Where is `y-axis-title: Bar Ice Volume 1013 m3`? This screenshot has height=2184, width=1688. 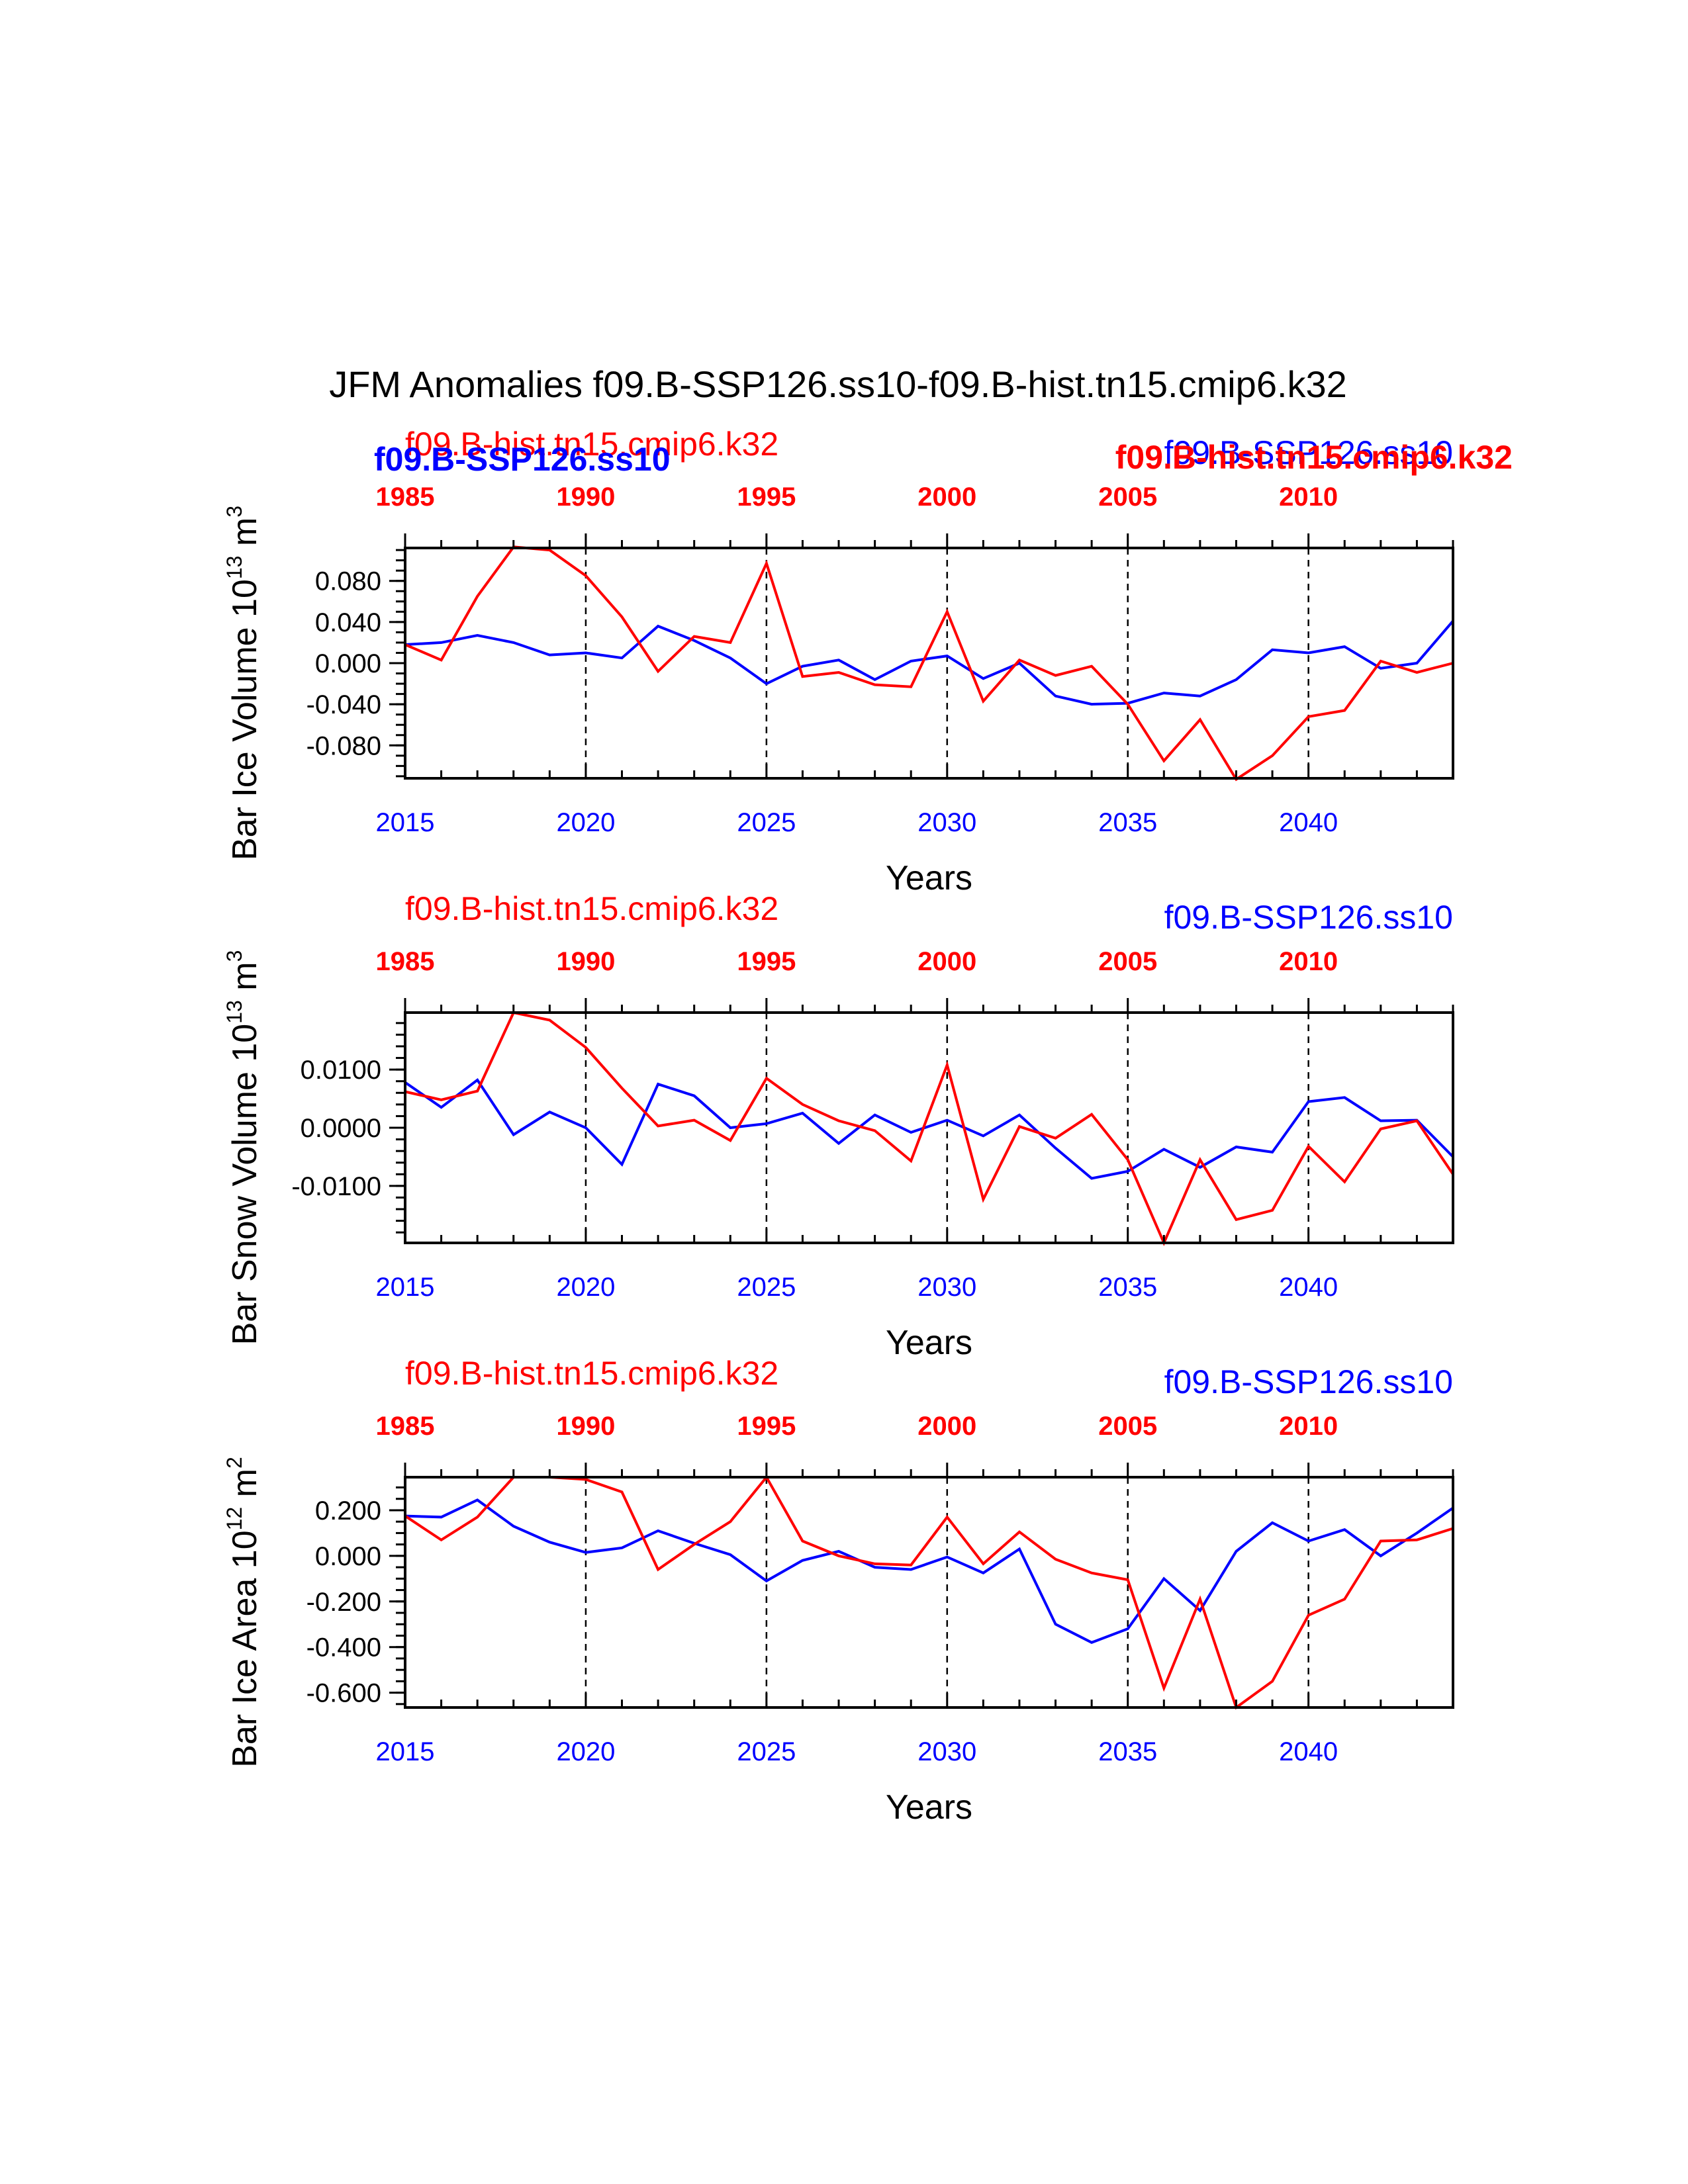 y-axis-title: Bar Ice Volume 1013 m3 is located at coordinates (243, 683).